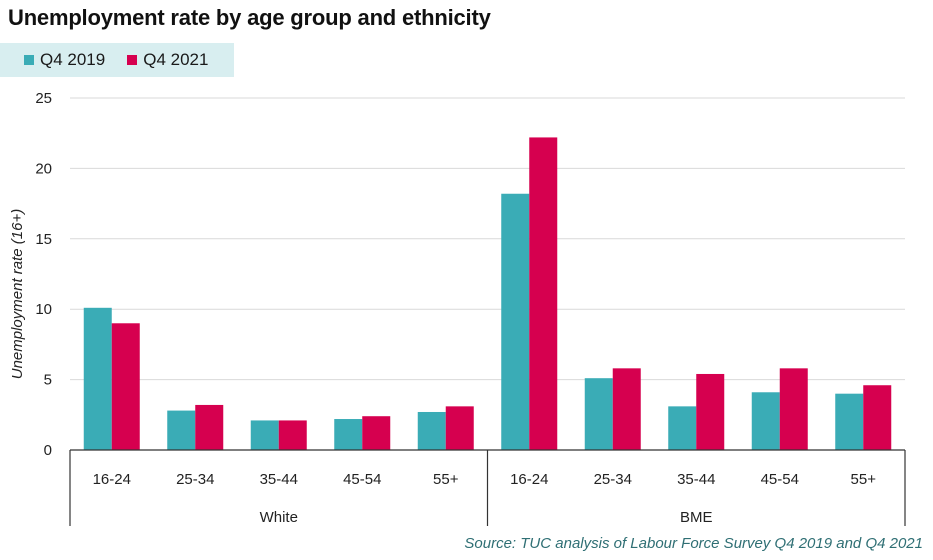 The height and width of the screenshot is (560, 933). What do you see at coordinates (292, 435) in the screenshot?
I see `bar-white-35-44-q4-2021` at bounding box center [292, 435].